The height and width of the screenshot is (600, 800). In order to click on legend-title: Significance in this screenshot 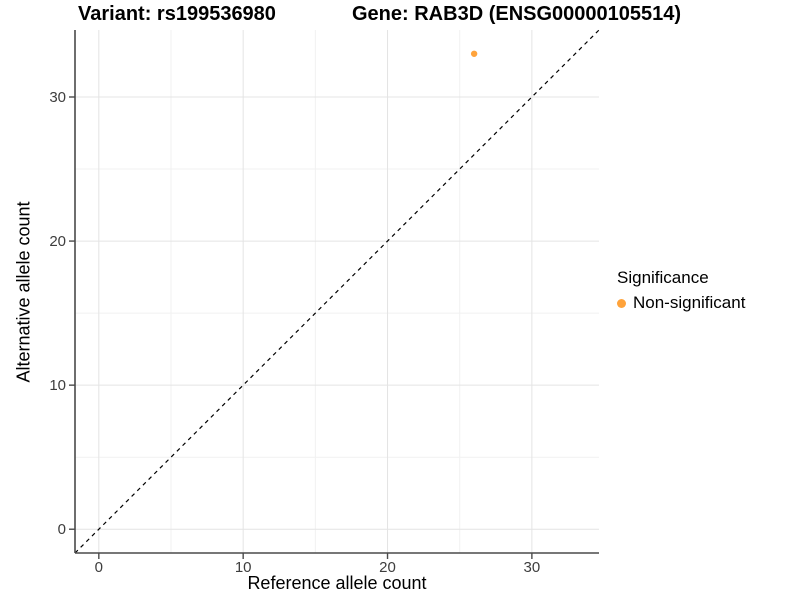, I will do `click(663, 277)`.